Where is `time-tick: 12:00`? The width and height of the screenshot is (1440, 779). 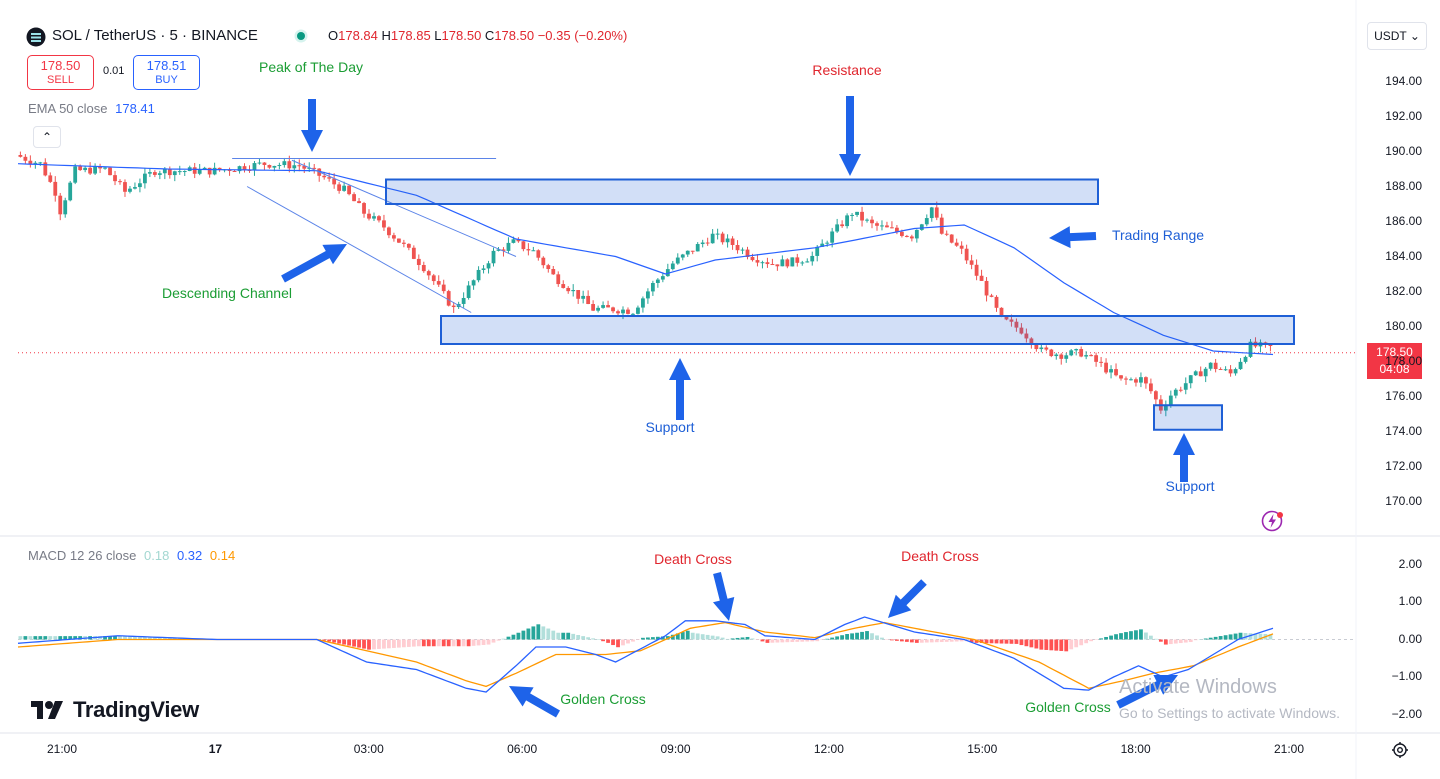 time-tick: 12:00 is located at coordinates (828, 749).